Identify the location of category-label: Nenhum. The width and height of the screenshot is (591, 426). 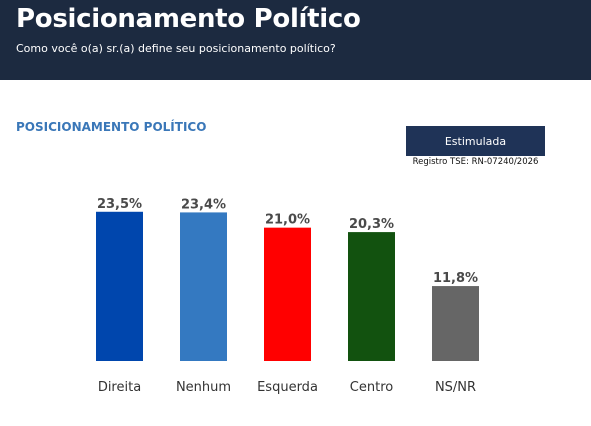
(203, 387).